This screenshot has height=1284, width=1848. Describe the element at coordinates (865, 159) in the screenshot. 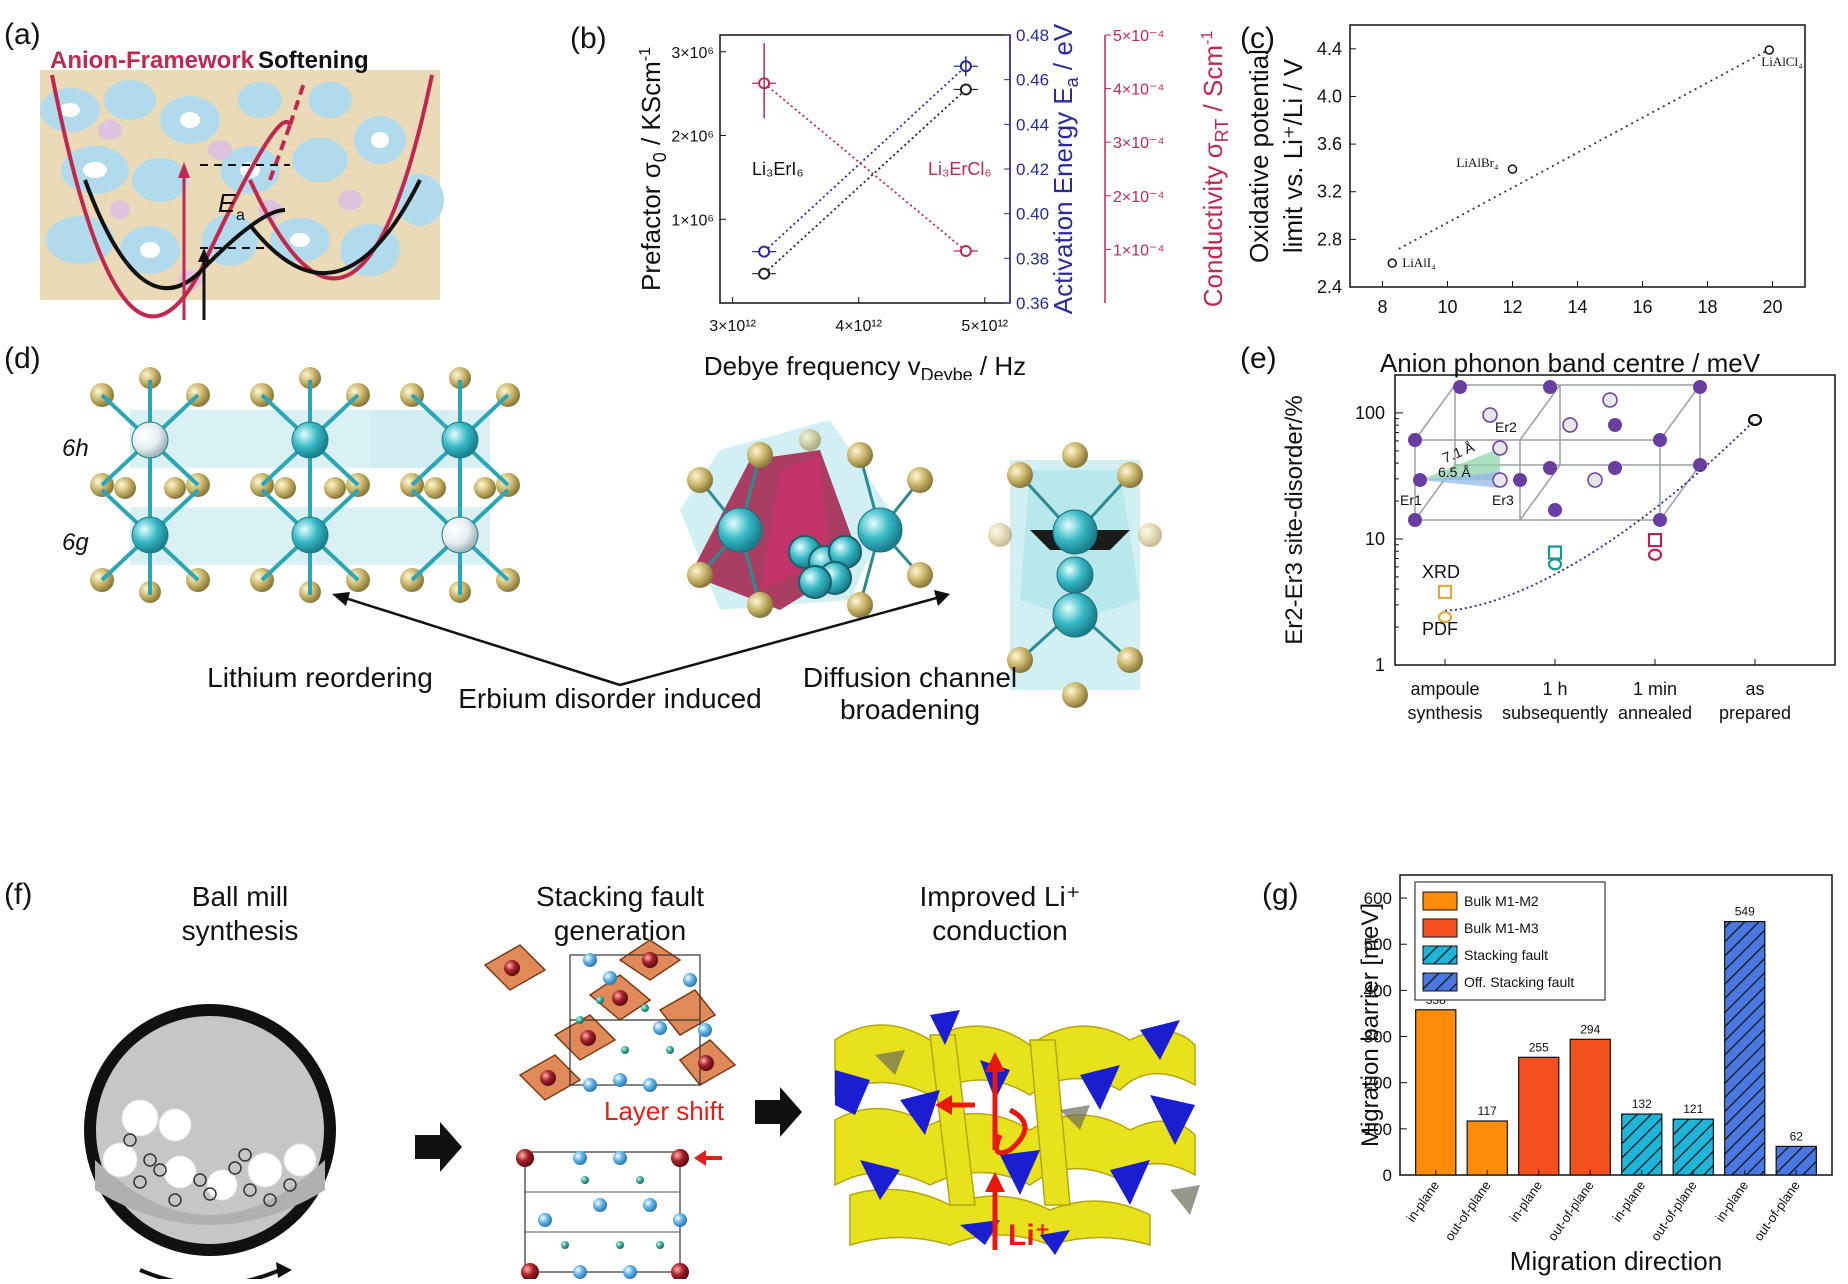

I see `b-series-line` at that location.